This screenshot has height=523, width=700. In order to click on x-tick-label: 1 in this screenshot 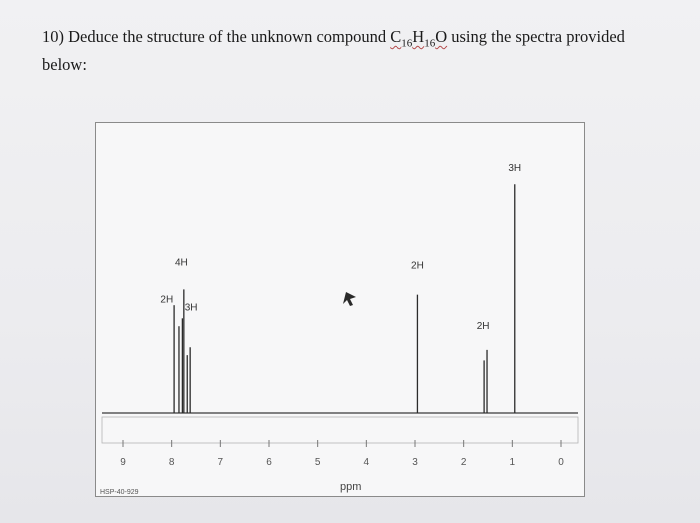, I will do `click(513, 462)`.